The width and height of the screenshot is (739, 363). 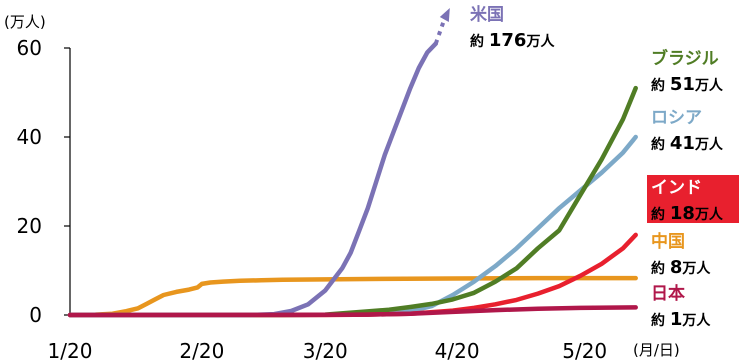 What do you see at coordinates (687, 84) in the screenshot?
I see `series-value-brazil: 約 51万人` at bounding box center [687, 84].